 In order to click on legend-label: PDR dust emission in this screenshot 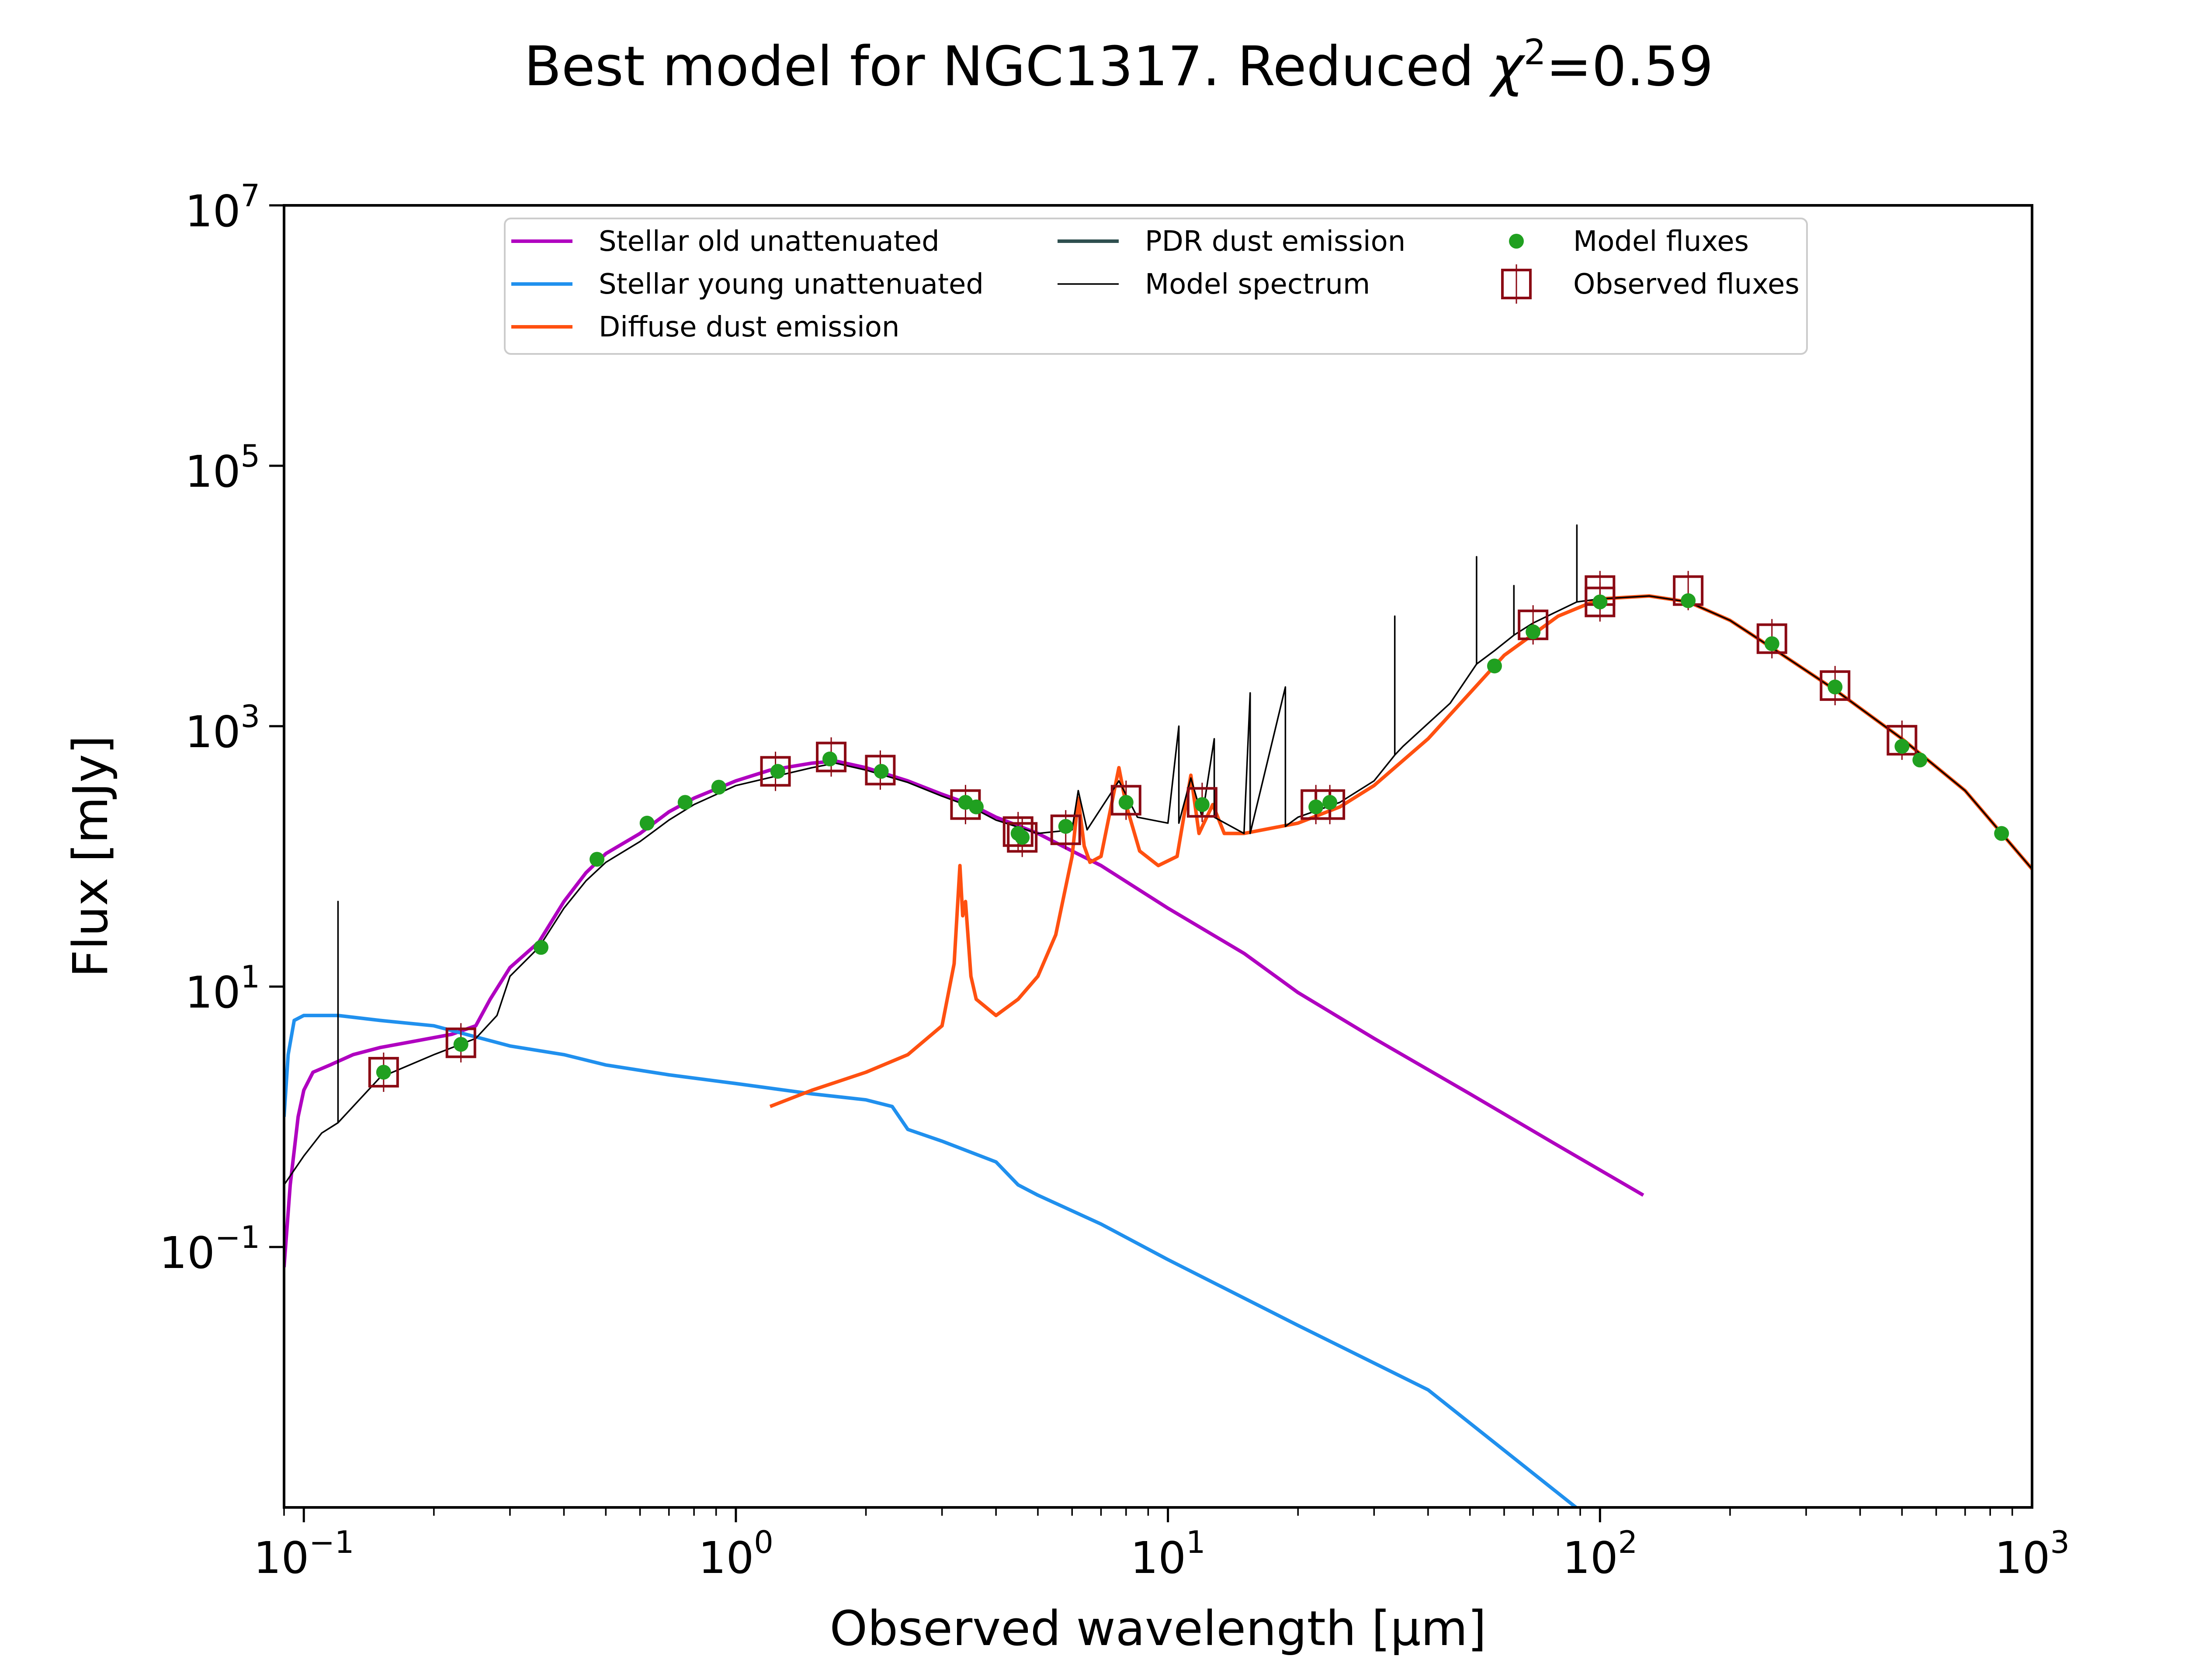, I will do `click(1275, 241)`.